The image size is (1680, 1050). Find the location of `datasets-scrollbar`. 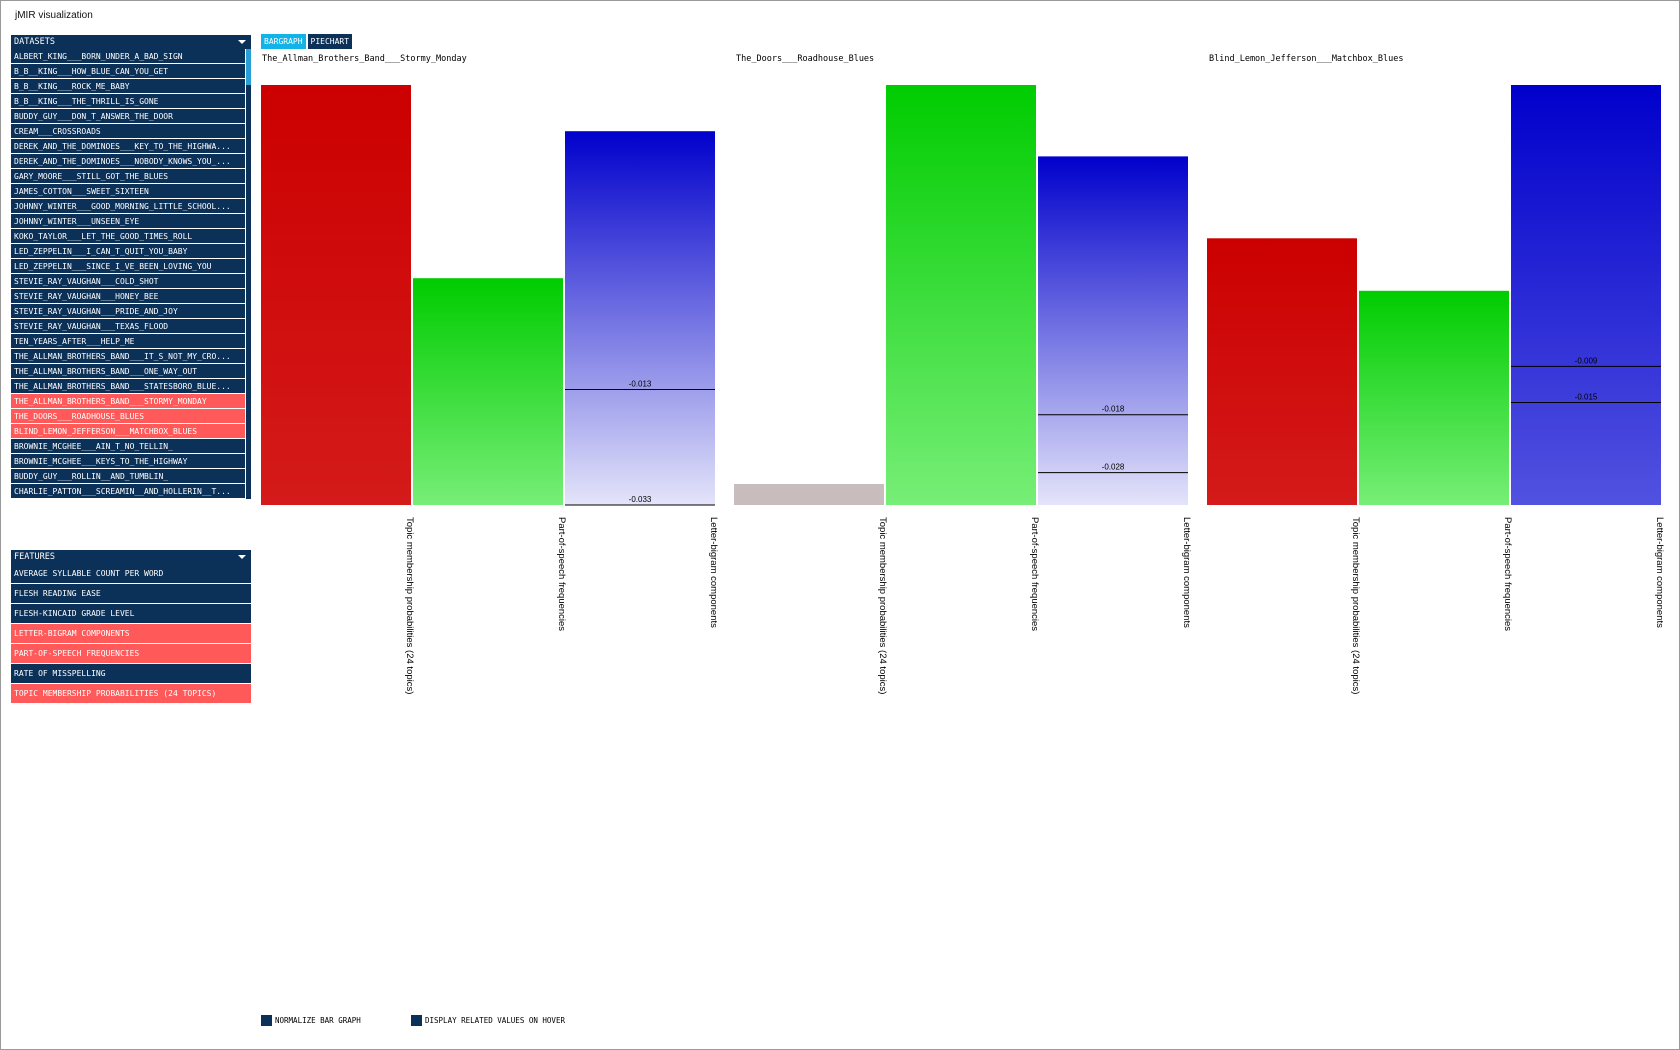

datasets-scrollbar is located at coordinates (248, 274).